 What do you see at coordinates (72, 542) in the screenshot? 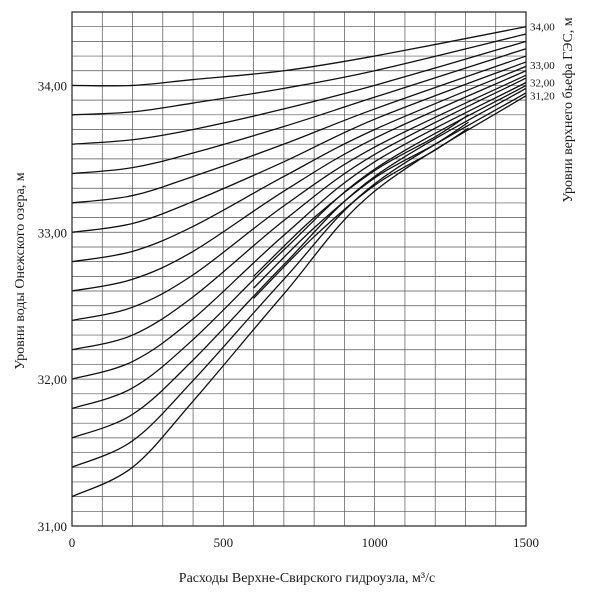
I see `x-tick-label: 0` at bounding box center [72, 542].